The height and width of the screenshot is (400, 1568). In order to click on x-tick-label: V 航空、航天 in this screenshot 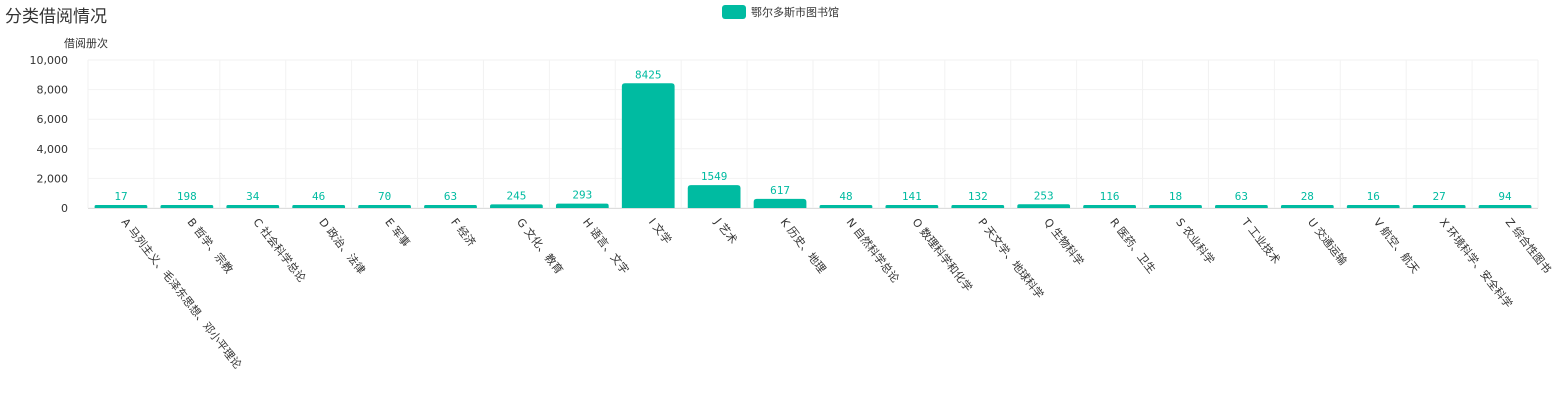, I will do `click(1397, 245)`.